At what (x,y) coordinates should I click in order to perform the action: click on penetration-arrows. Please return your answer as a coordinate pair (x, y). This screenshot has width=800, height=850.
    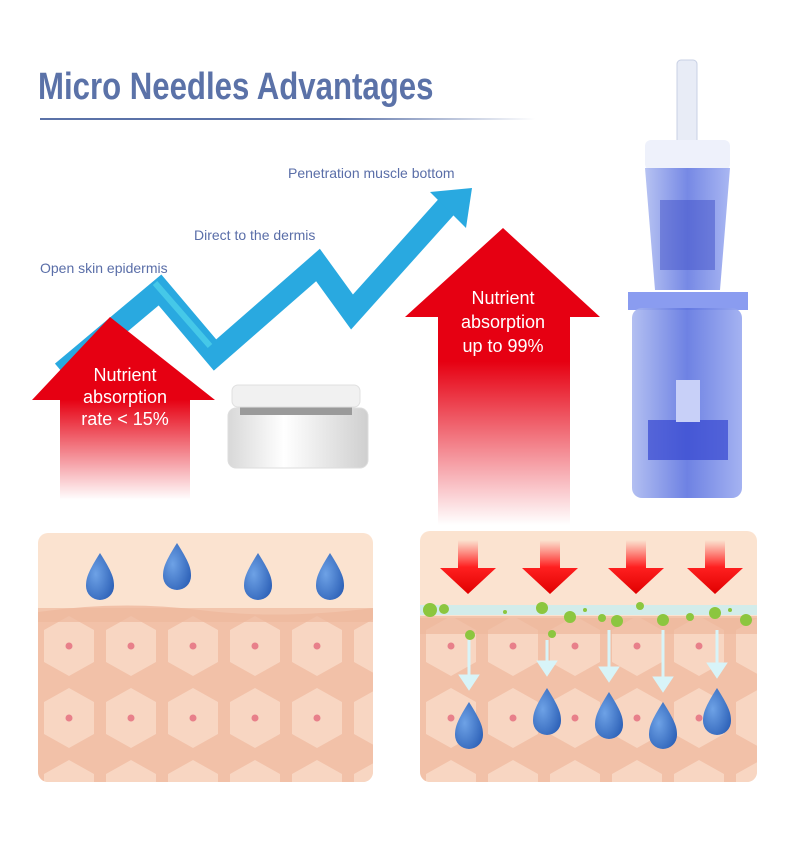
    Looking at the image, I should click on (593, 661).